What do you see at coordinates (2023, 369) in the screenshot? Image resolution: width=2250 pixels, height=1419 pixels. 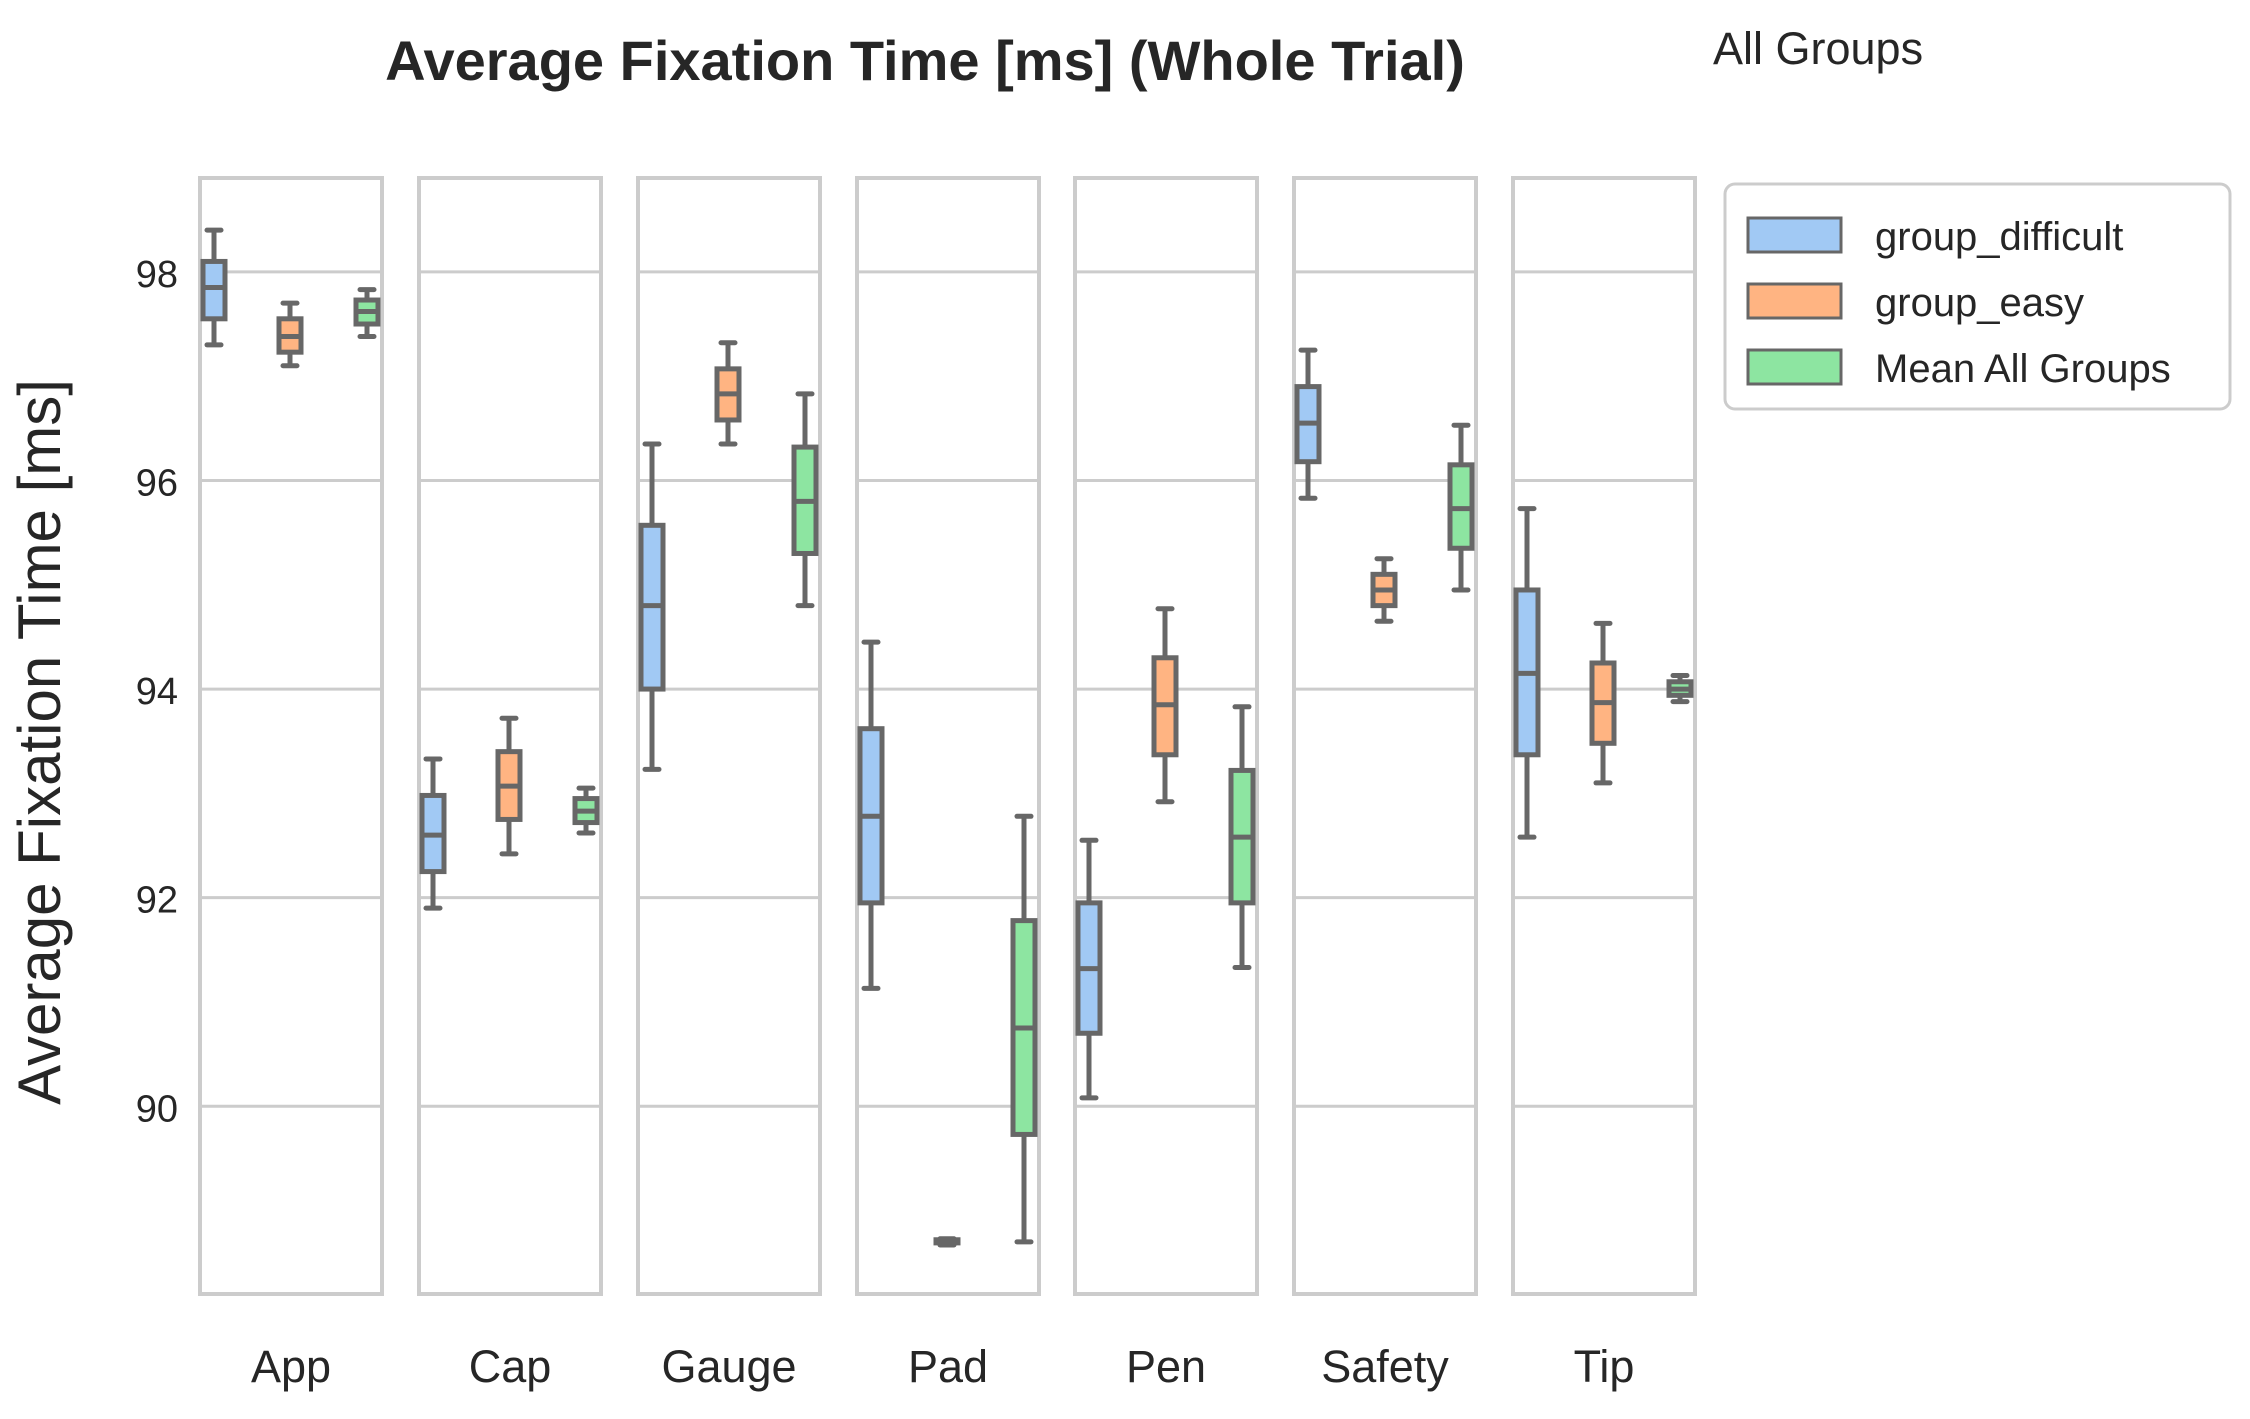 I see `legend-label: Mean All Groups` at bounding box center [2023, 369].